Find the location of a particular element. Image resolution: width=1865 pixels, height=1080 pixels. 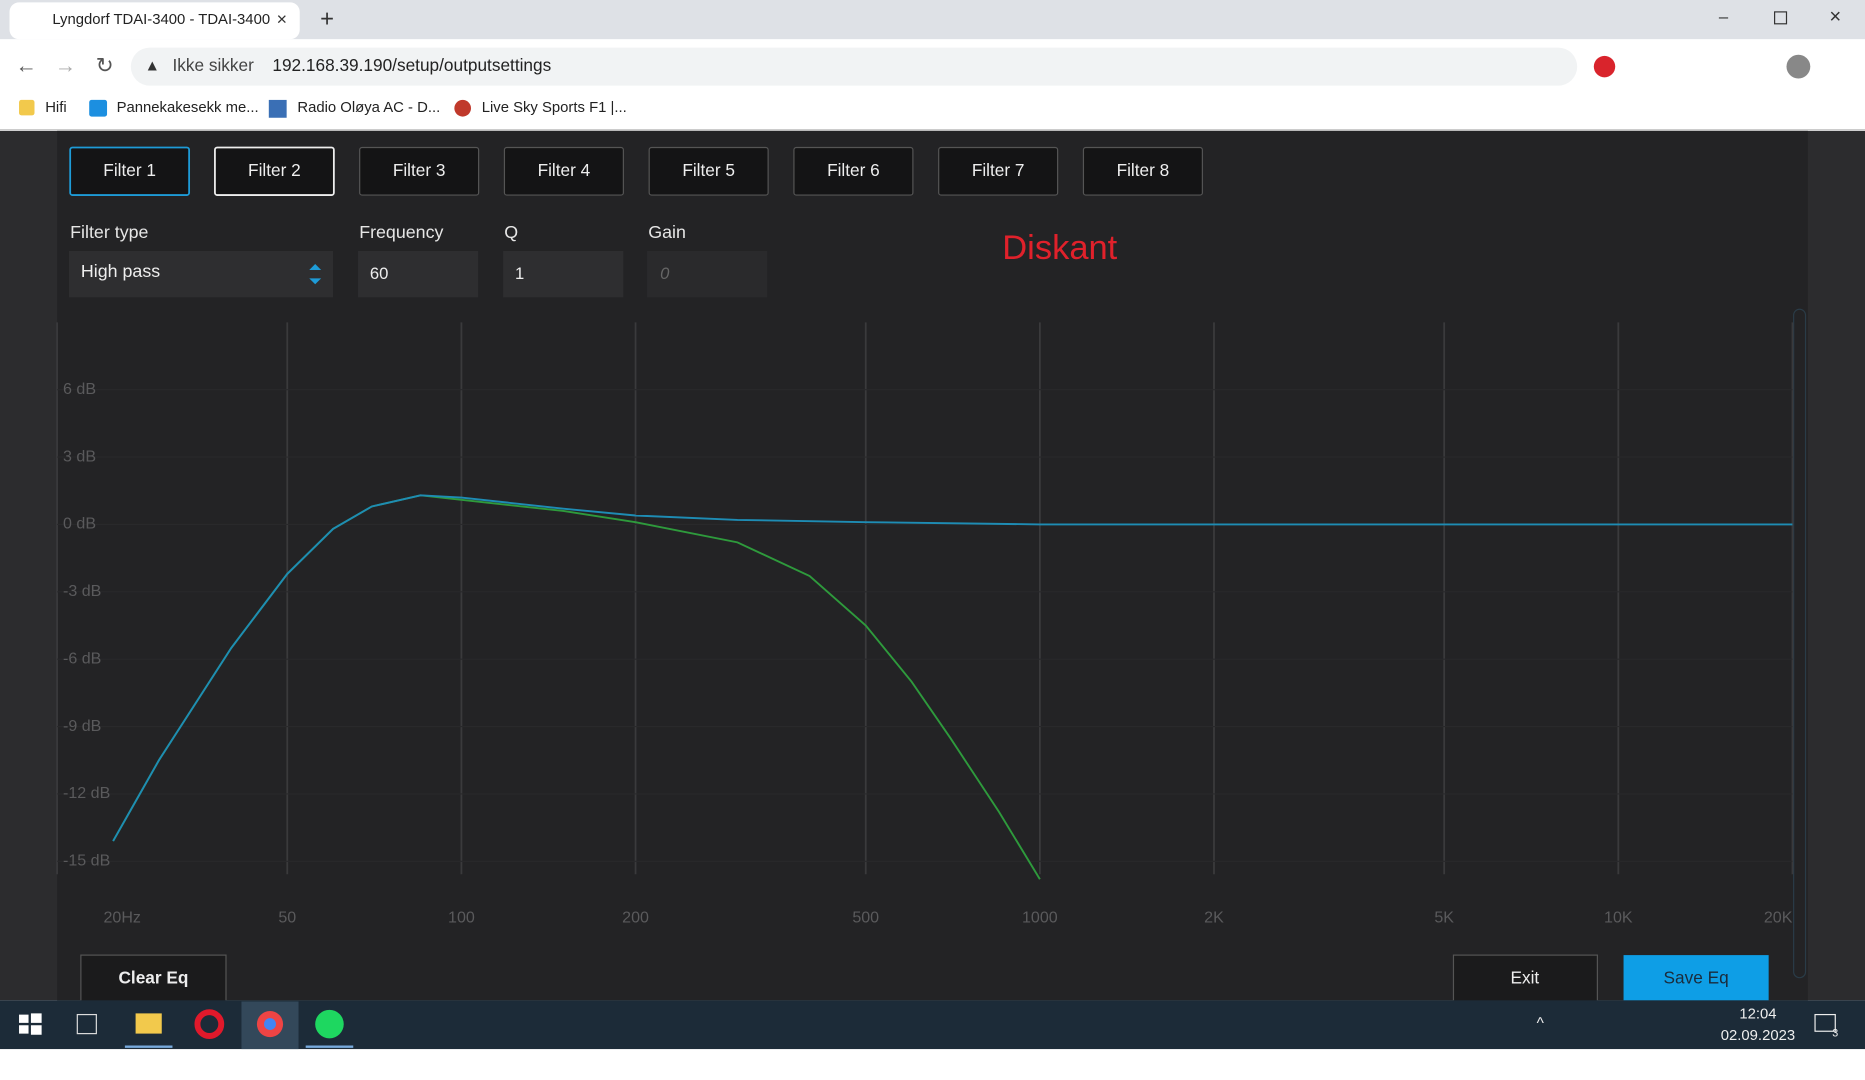

task-view is located at coordinates (86, 1024).